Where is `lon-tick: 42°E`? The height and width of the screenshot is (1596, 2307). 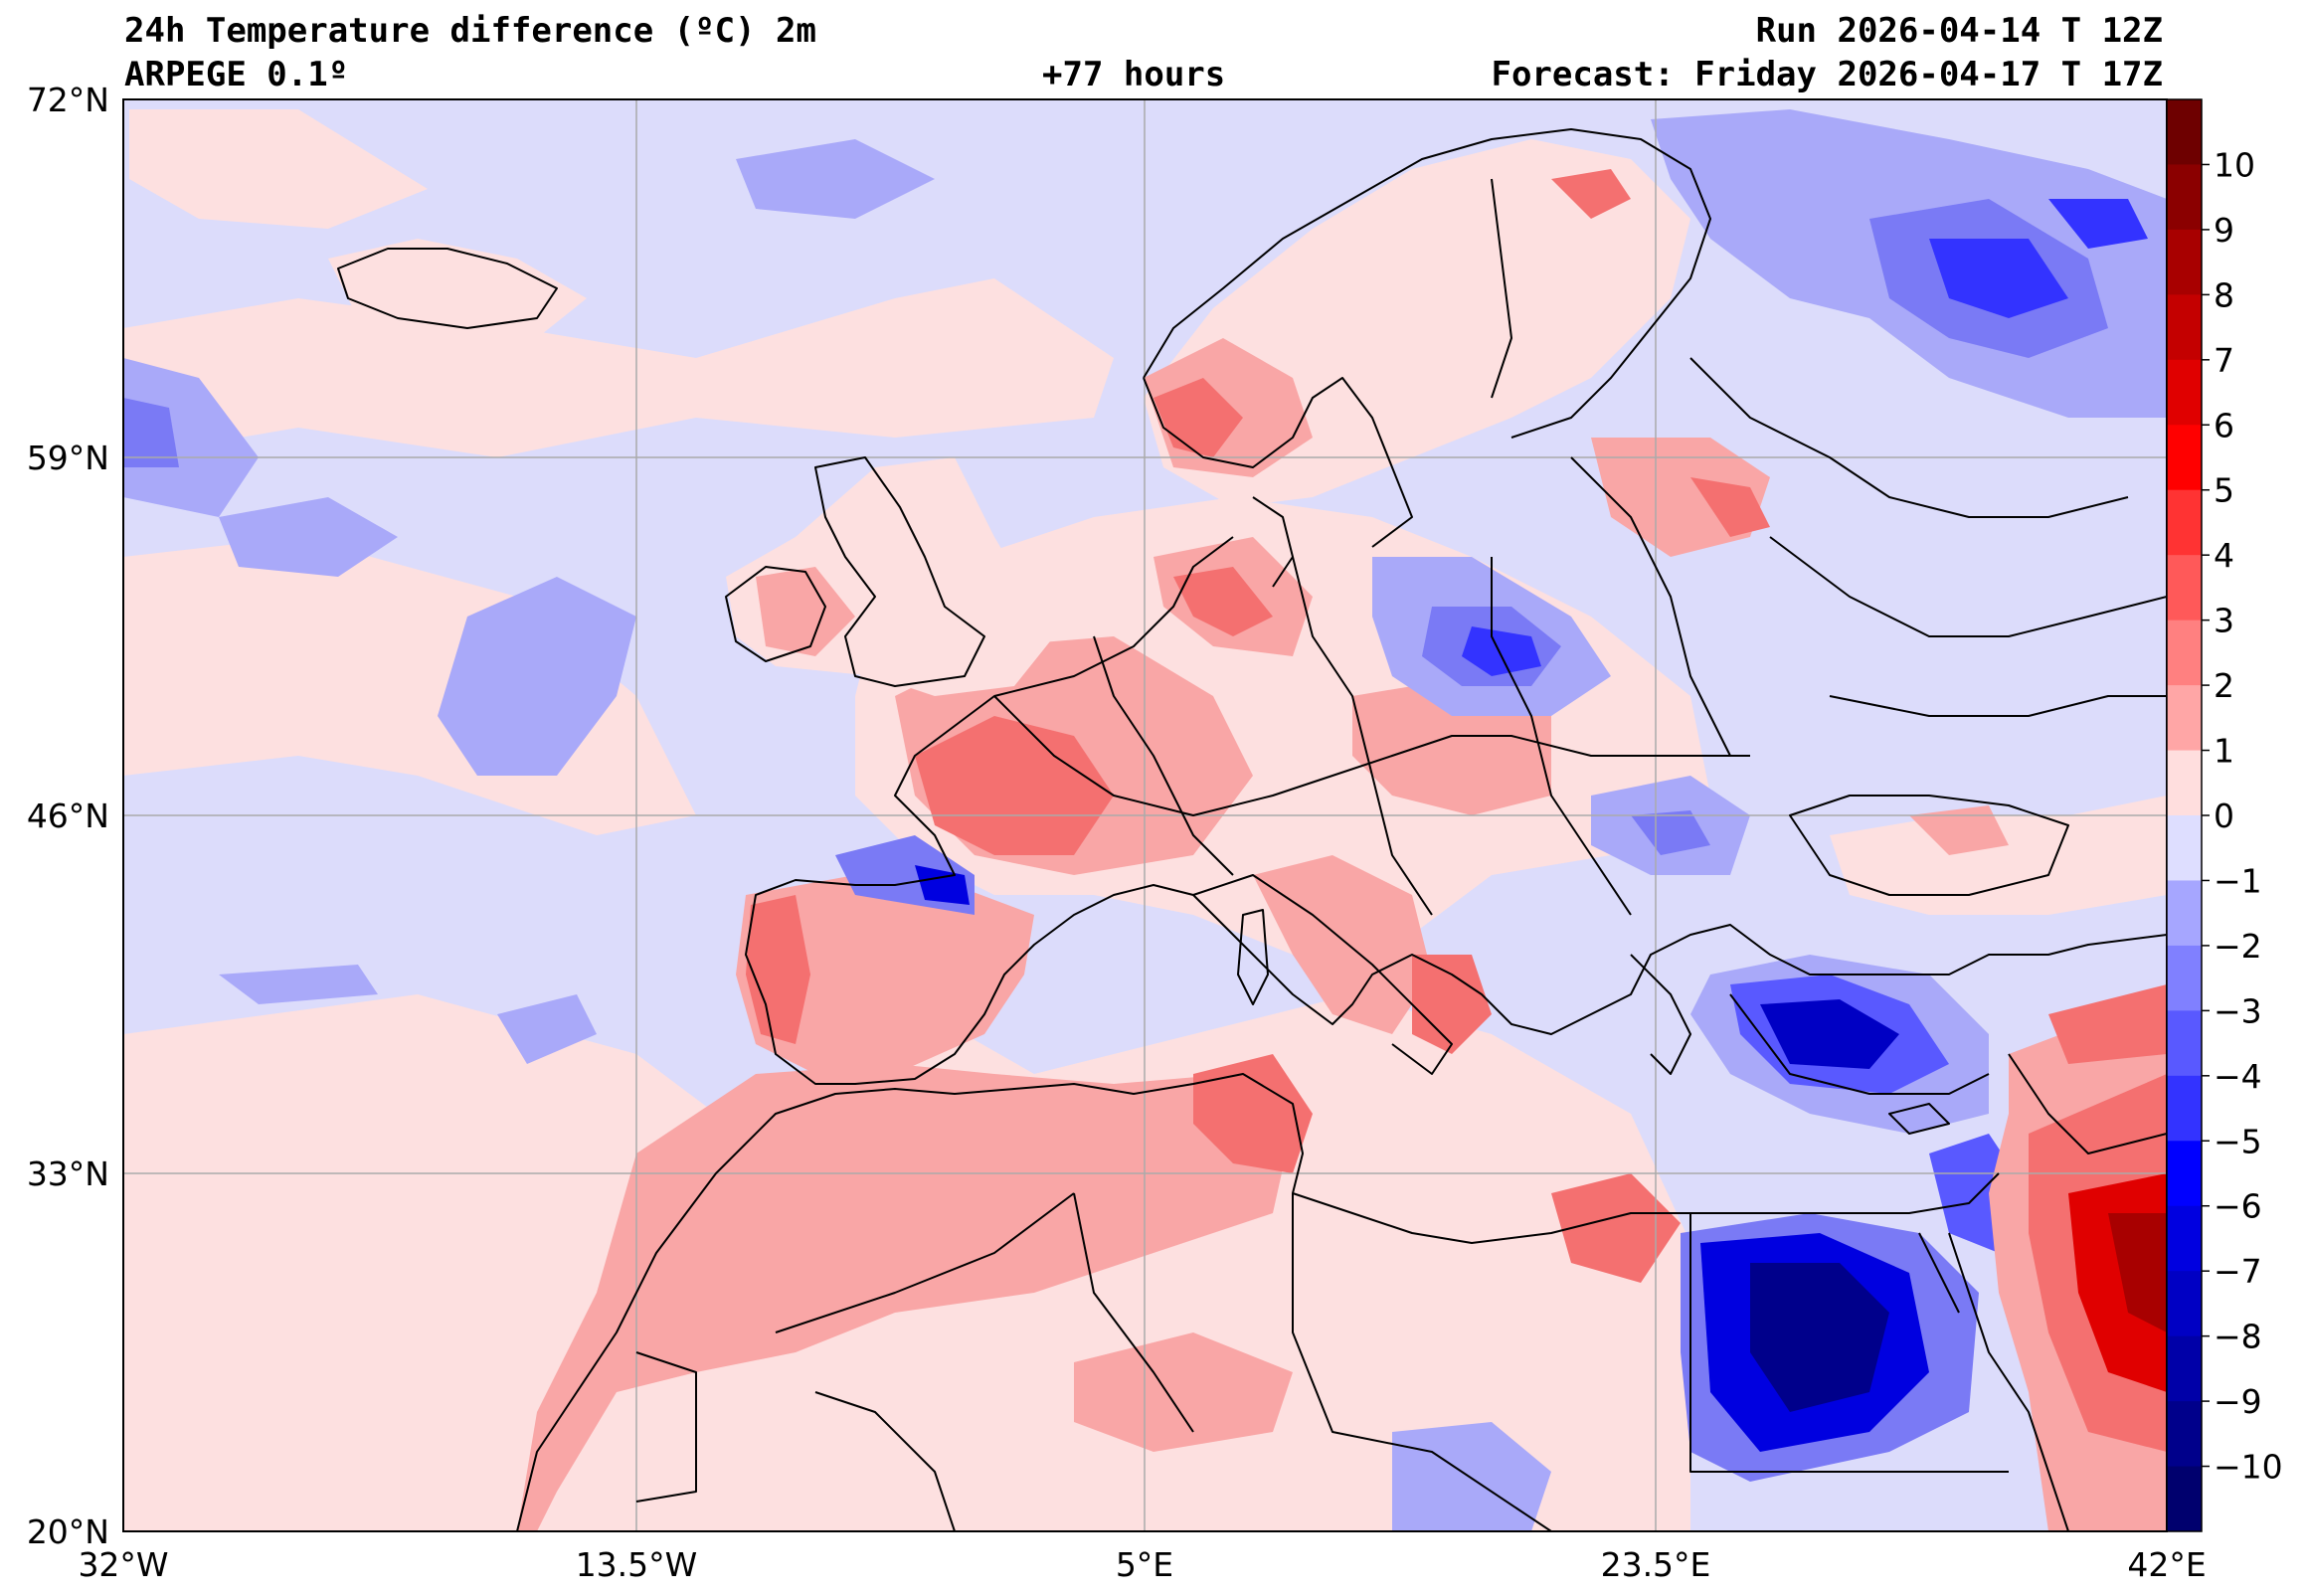 lon-tick: 42°E is located at coordinates (2166, 1565).